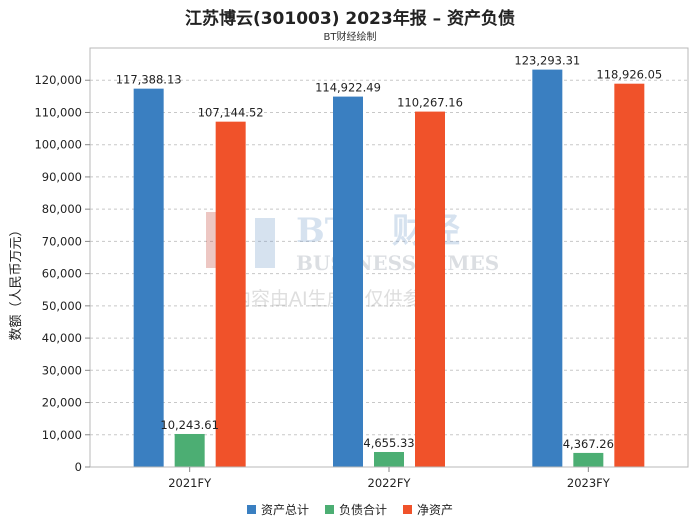 The width and height of the screenshot is (700, 524). What do you see at coordinates (62, 177) in the screenshot?
I see `y-tick-label: 90,000` at bounding box center [62, 177].